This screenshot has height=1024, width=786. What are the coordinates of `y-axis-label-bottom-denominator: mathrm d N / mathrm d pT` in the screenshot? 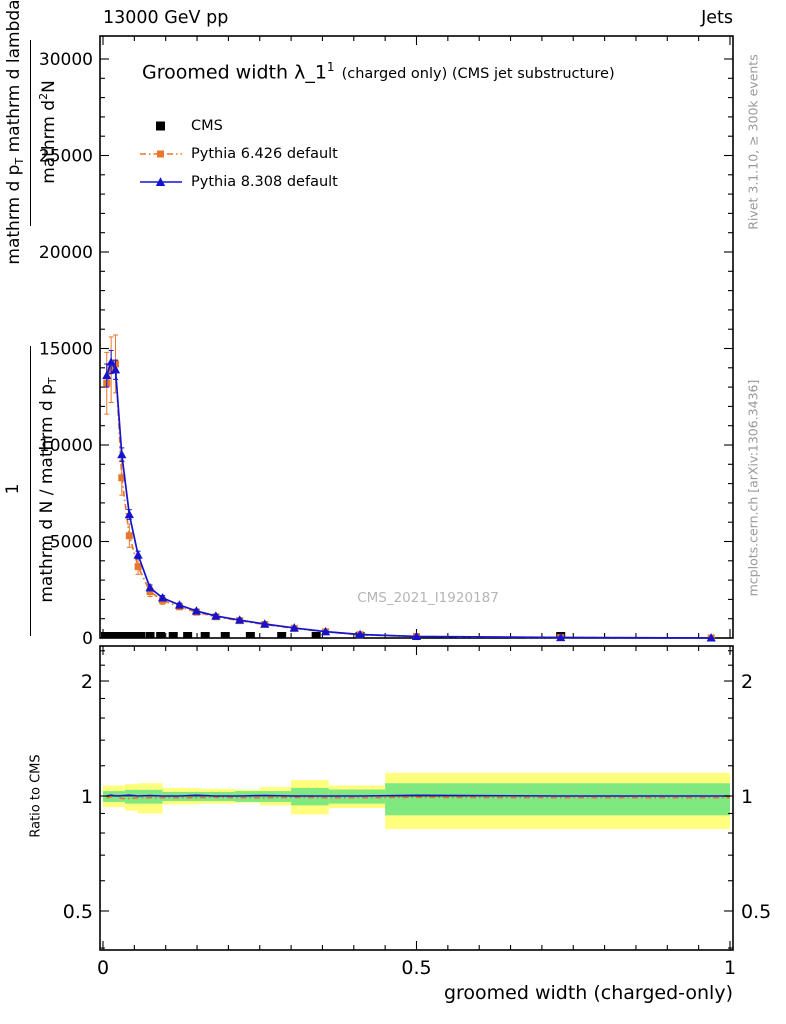 It's located at (48, 489).